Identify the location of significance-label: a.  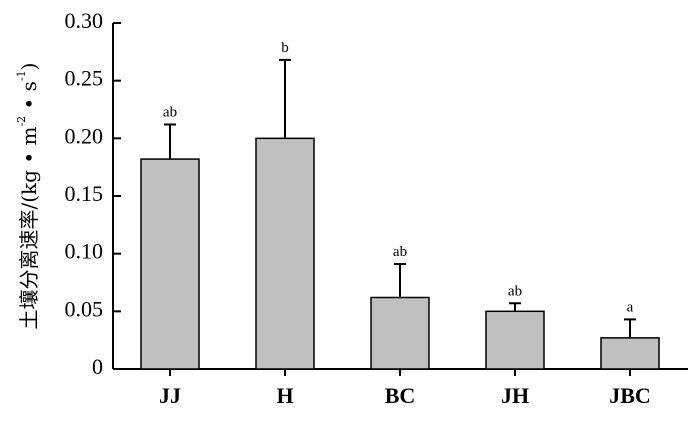
(630, 307).